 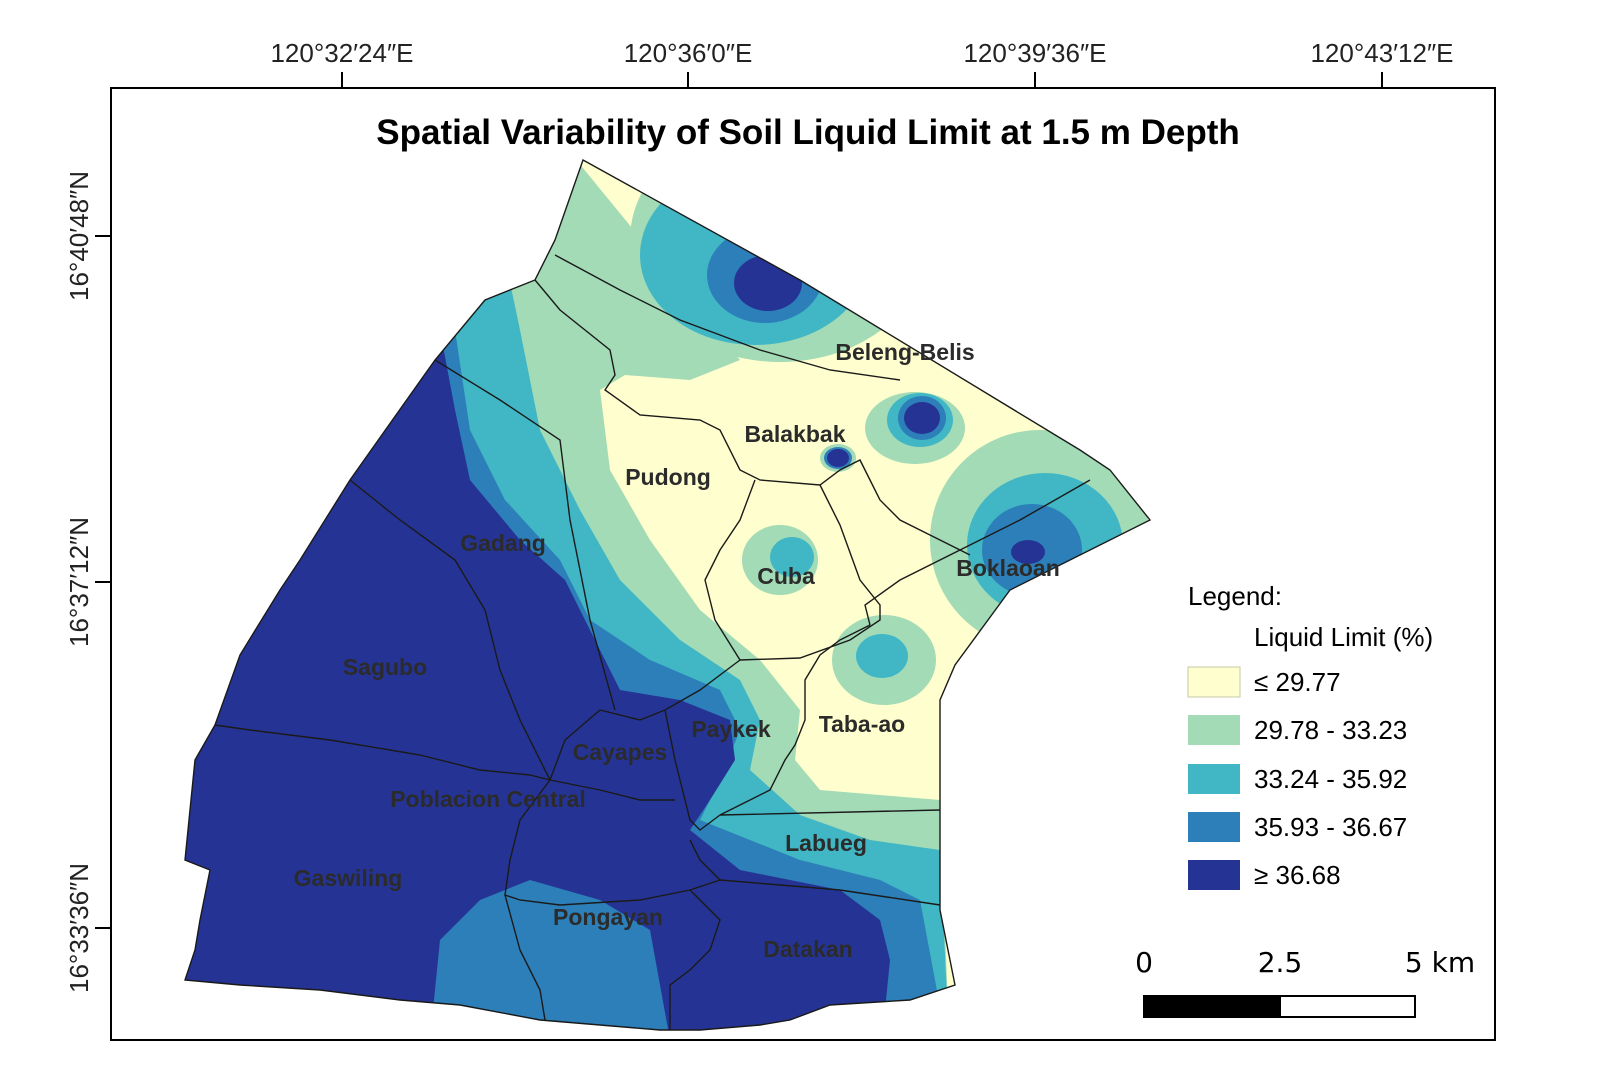 I want to click on latitude-axis: 16°40′48″N 16°37′12″N 16°33′36″N, so click(x=87, y=582).